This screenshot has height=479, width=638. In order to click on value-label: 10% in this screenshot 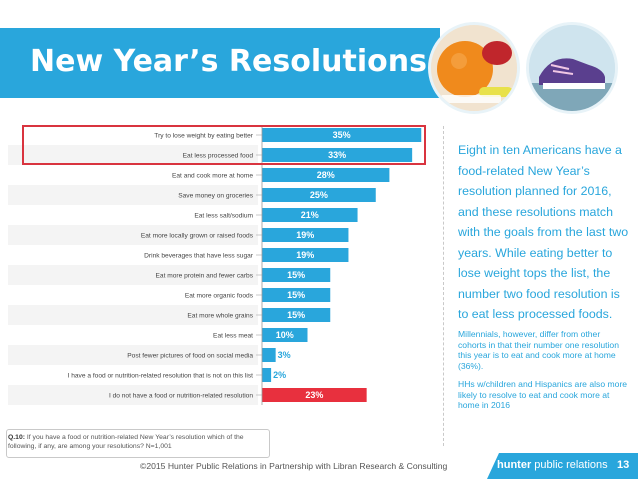, I will do `click(285, 335)`.